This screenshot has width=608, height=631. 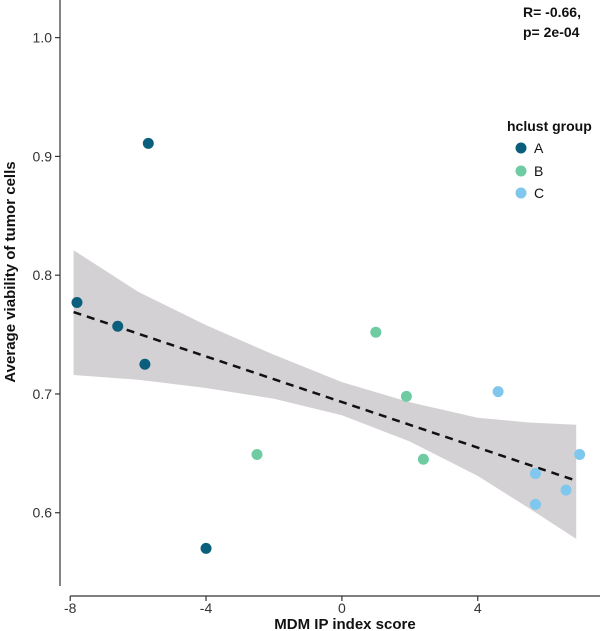 I want to click on correlation-r-text: R= -0.66,, so click(x=552, y=12).